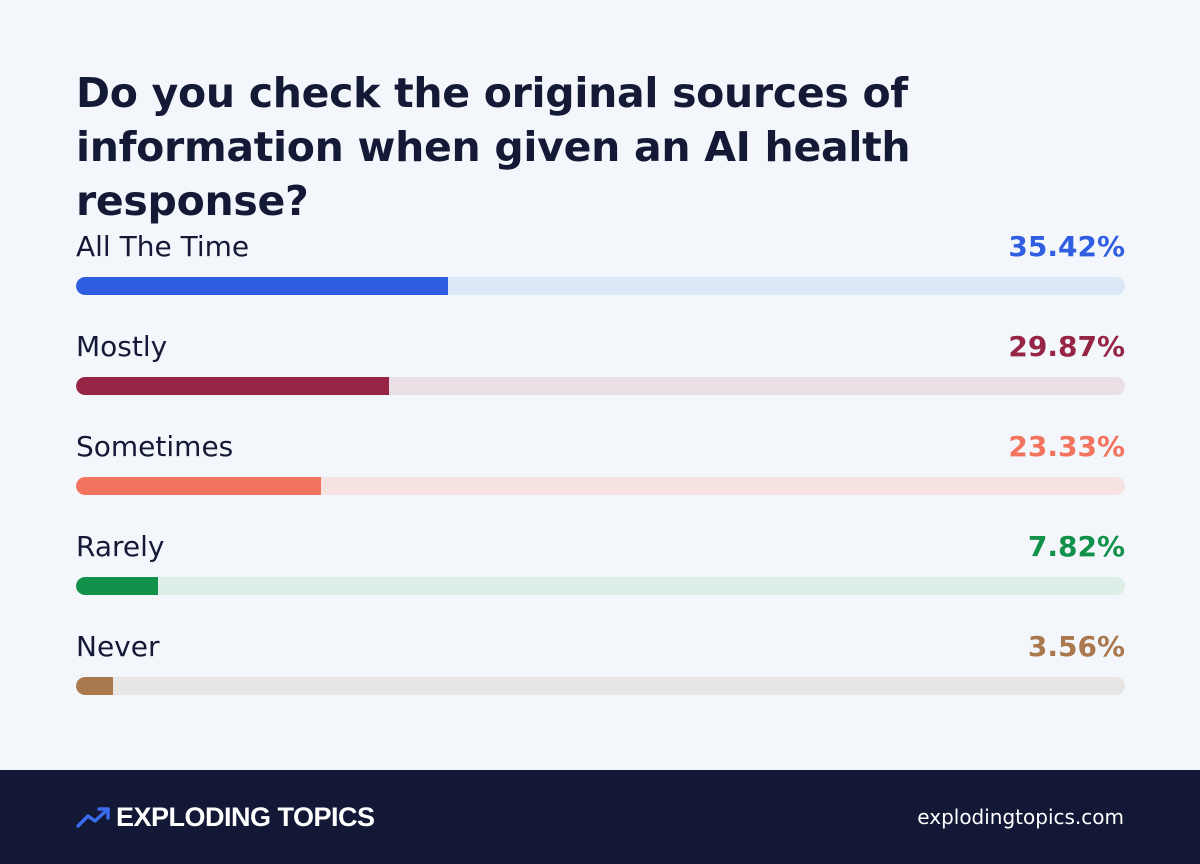  I want to click on bar-row: All The Time 35.42%, so click(600, 278).